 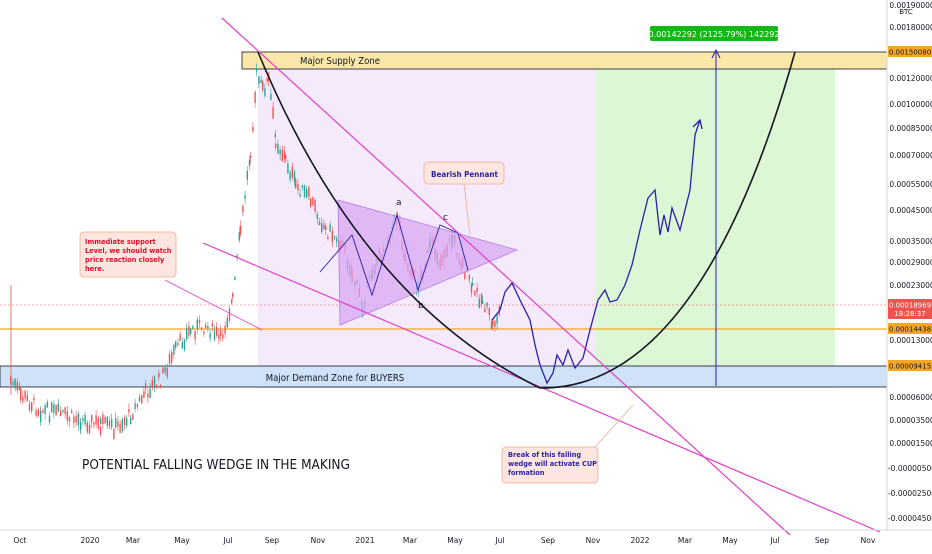 I want to click on wedge-note-box, so click(x=550, y=465).